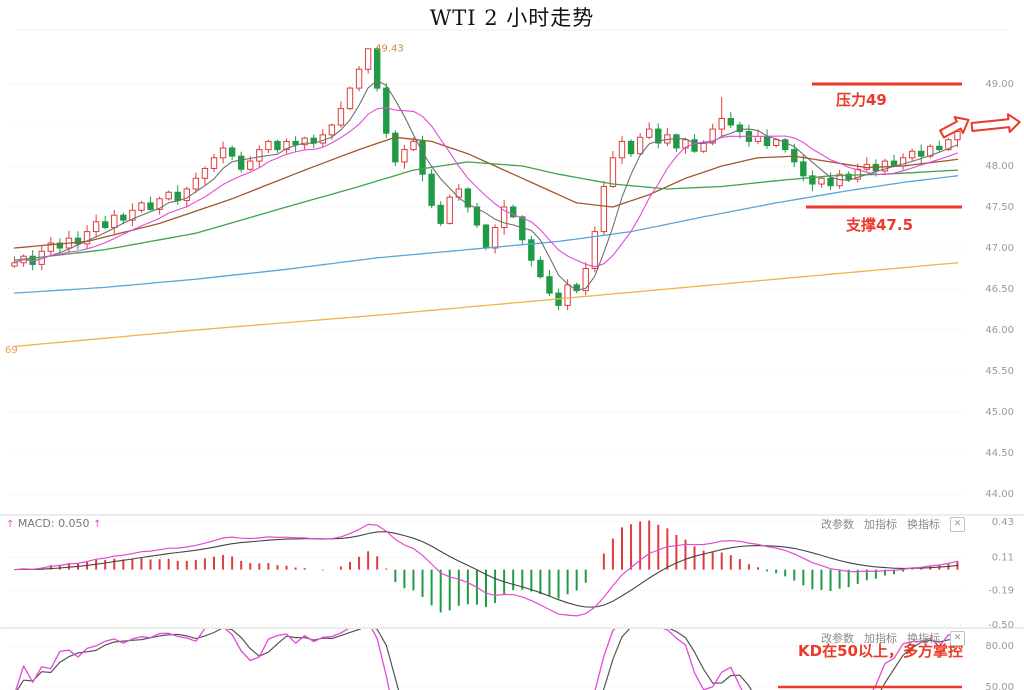 This screenshot has height=690, width=1024. Describe the element at coordinates (999, 646) in the screenshot. I see `svg-text: 80.00` at that location.